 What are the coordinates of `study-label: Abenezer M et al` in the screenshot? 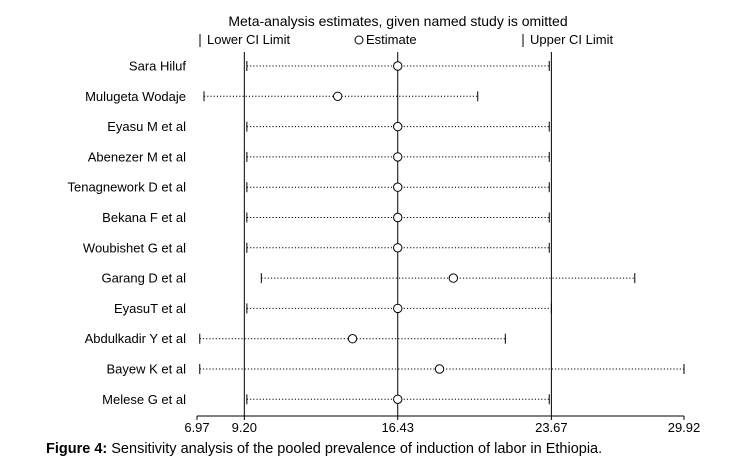 It's located at (137, 156).